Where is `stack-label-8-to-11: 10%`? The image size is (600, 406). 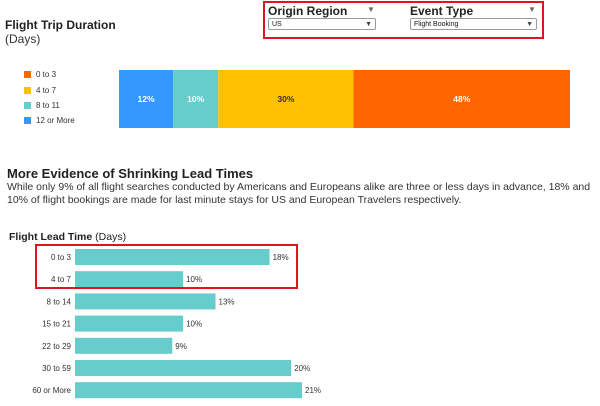 stack-label-8-to-11: 10% is located at coordinates (195, 99).